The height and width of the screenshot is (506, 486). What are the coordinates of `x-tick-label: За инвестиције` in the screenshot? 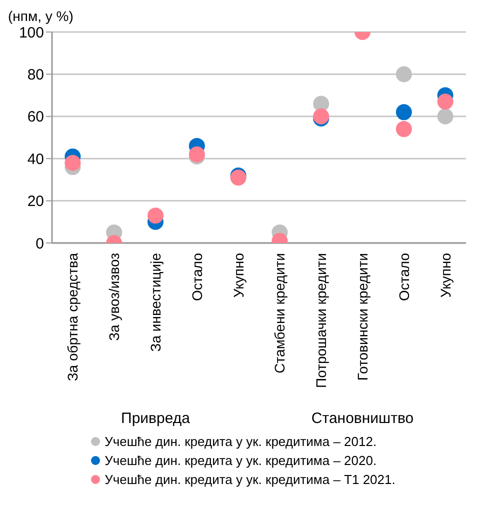 It's located at (156, 302).